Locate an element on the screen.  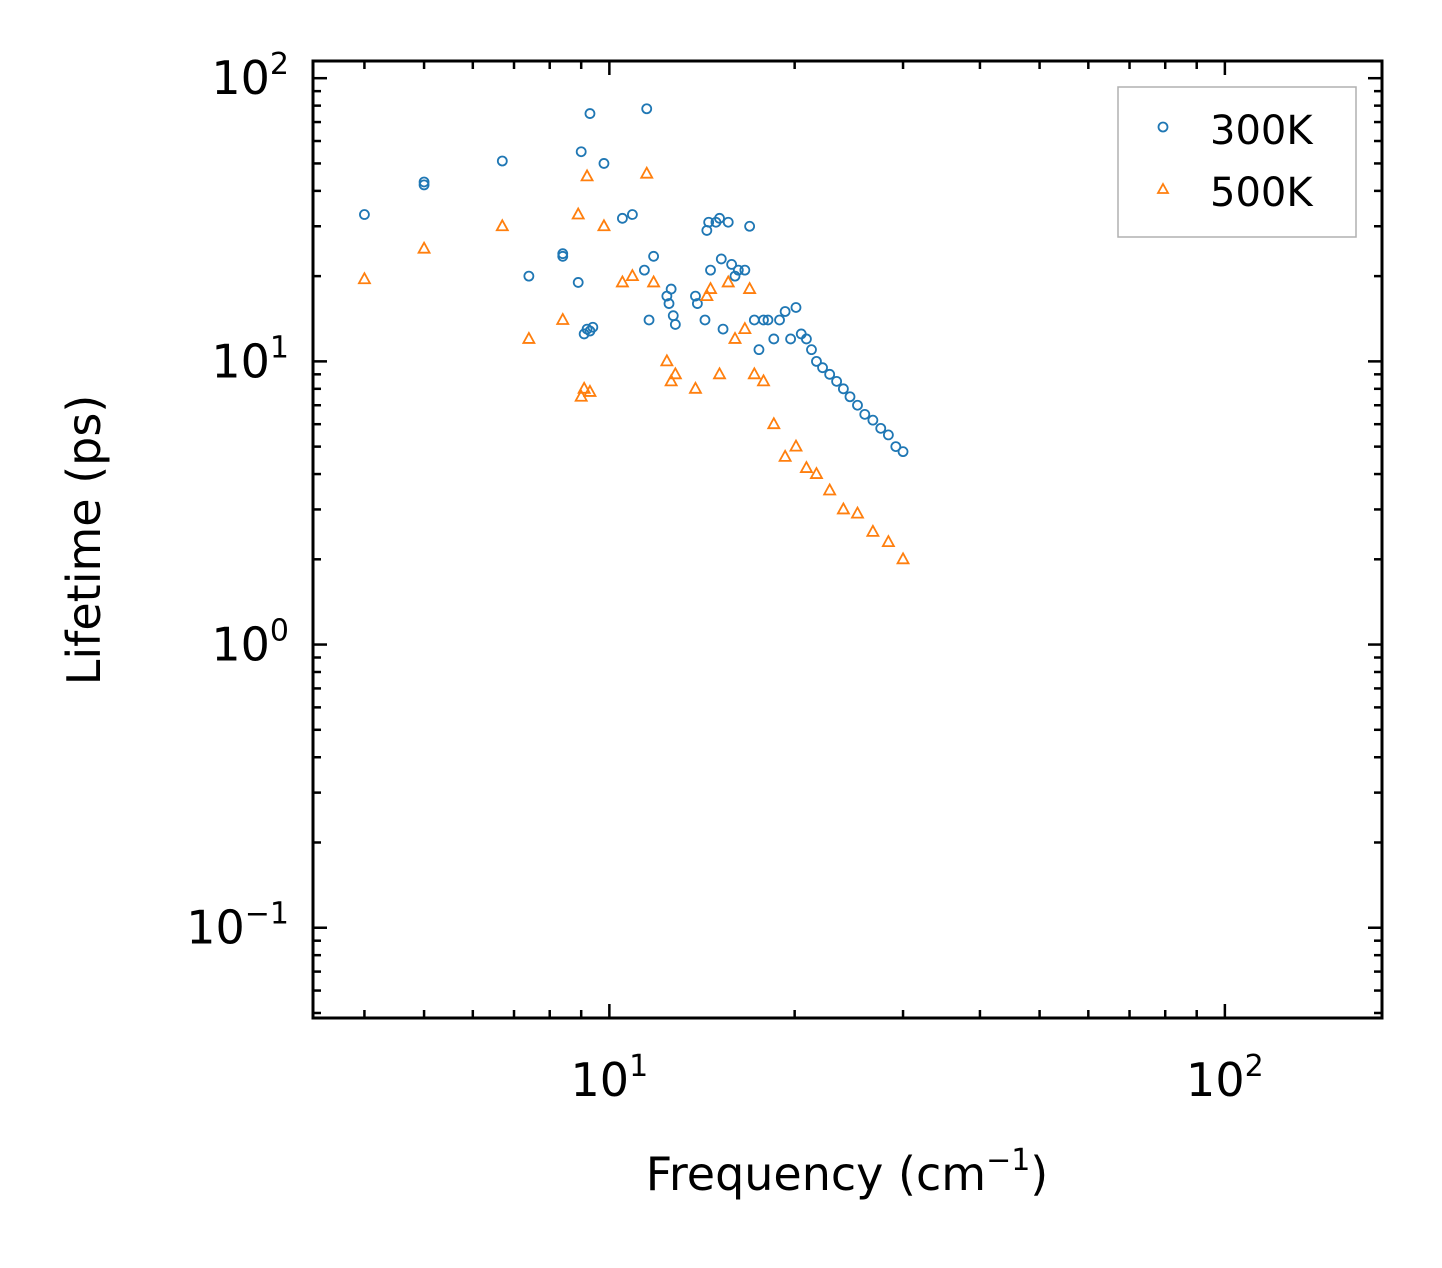
legend-box is located at coordinates (1237, 162).